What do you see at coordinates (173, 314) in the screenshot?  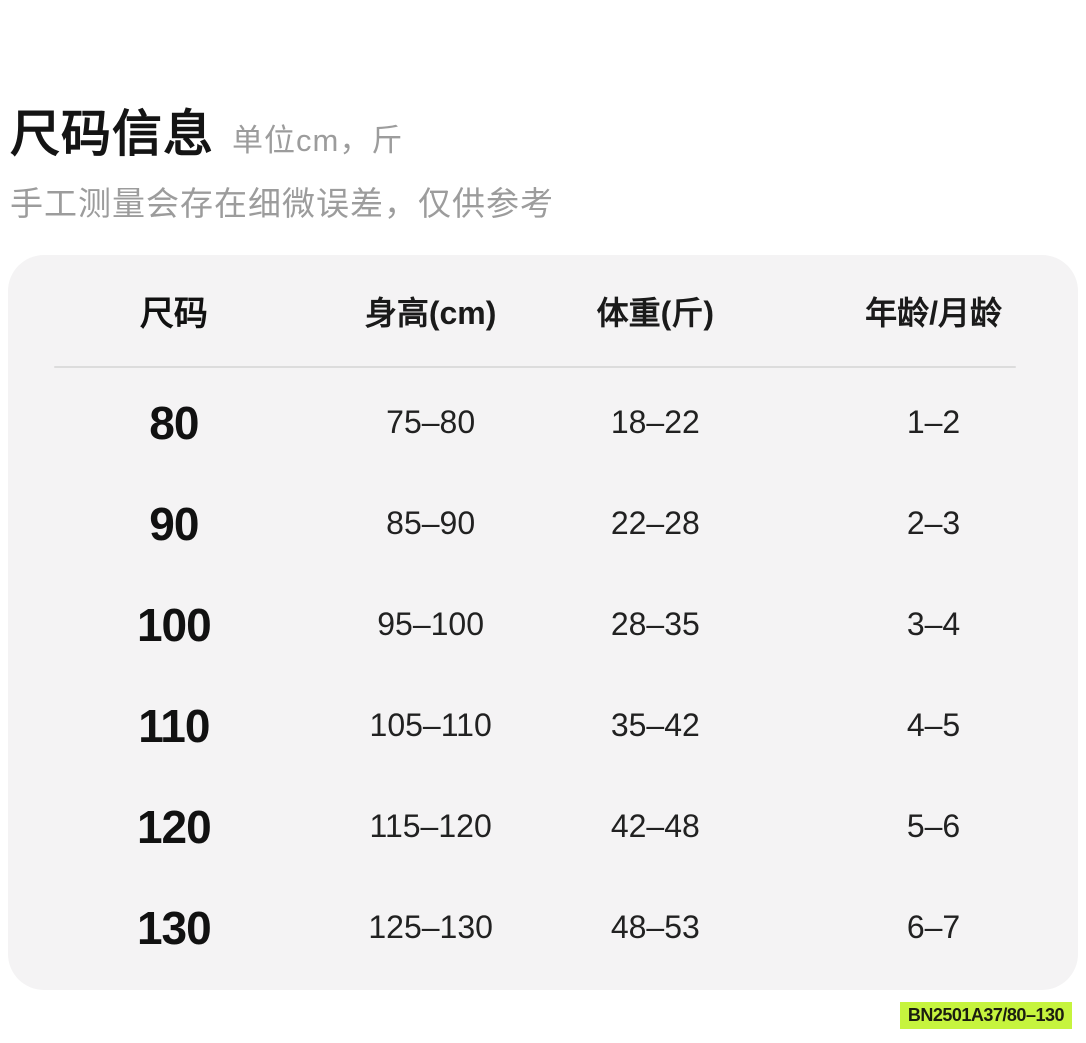 I see `header-size: 尺码` at bounding box center [173, 314].